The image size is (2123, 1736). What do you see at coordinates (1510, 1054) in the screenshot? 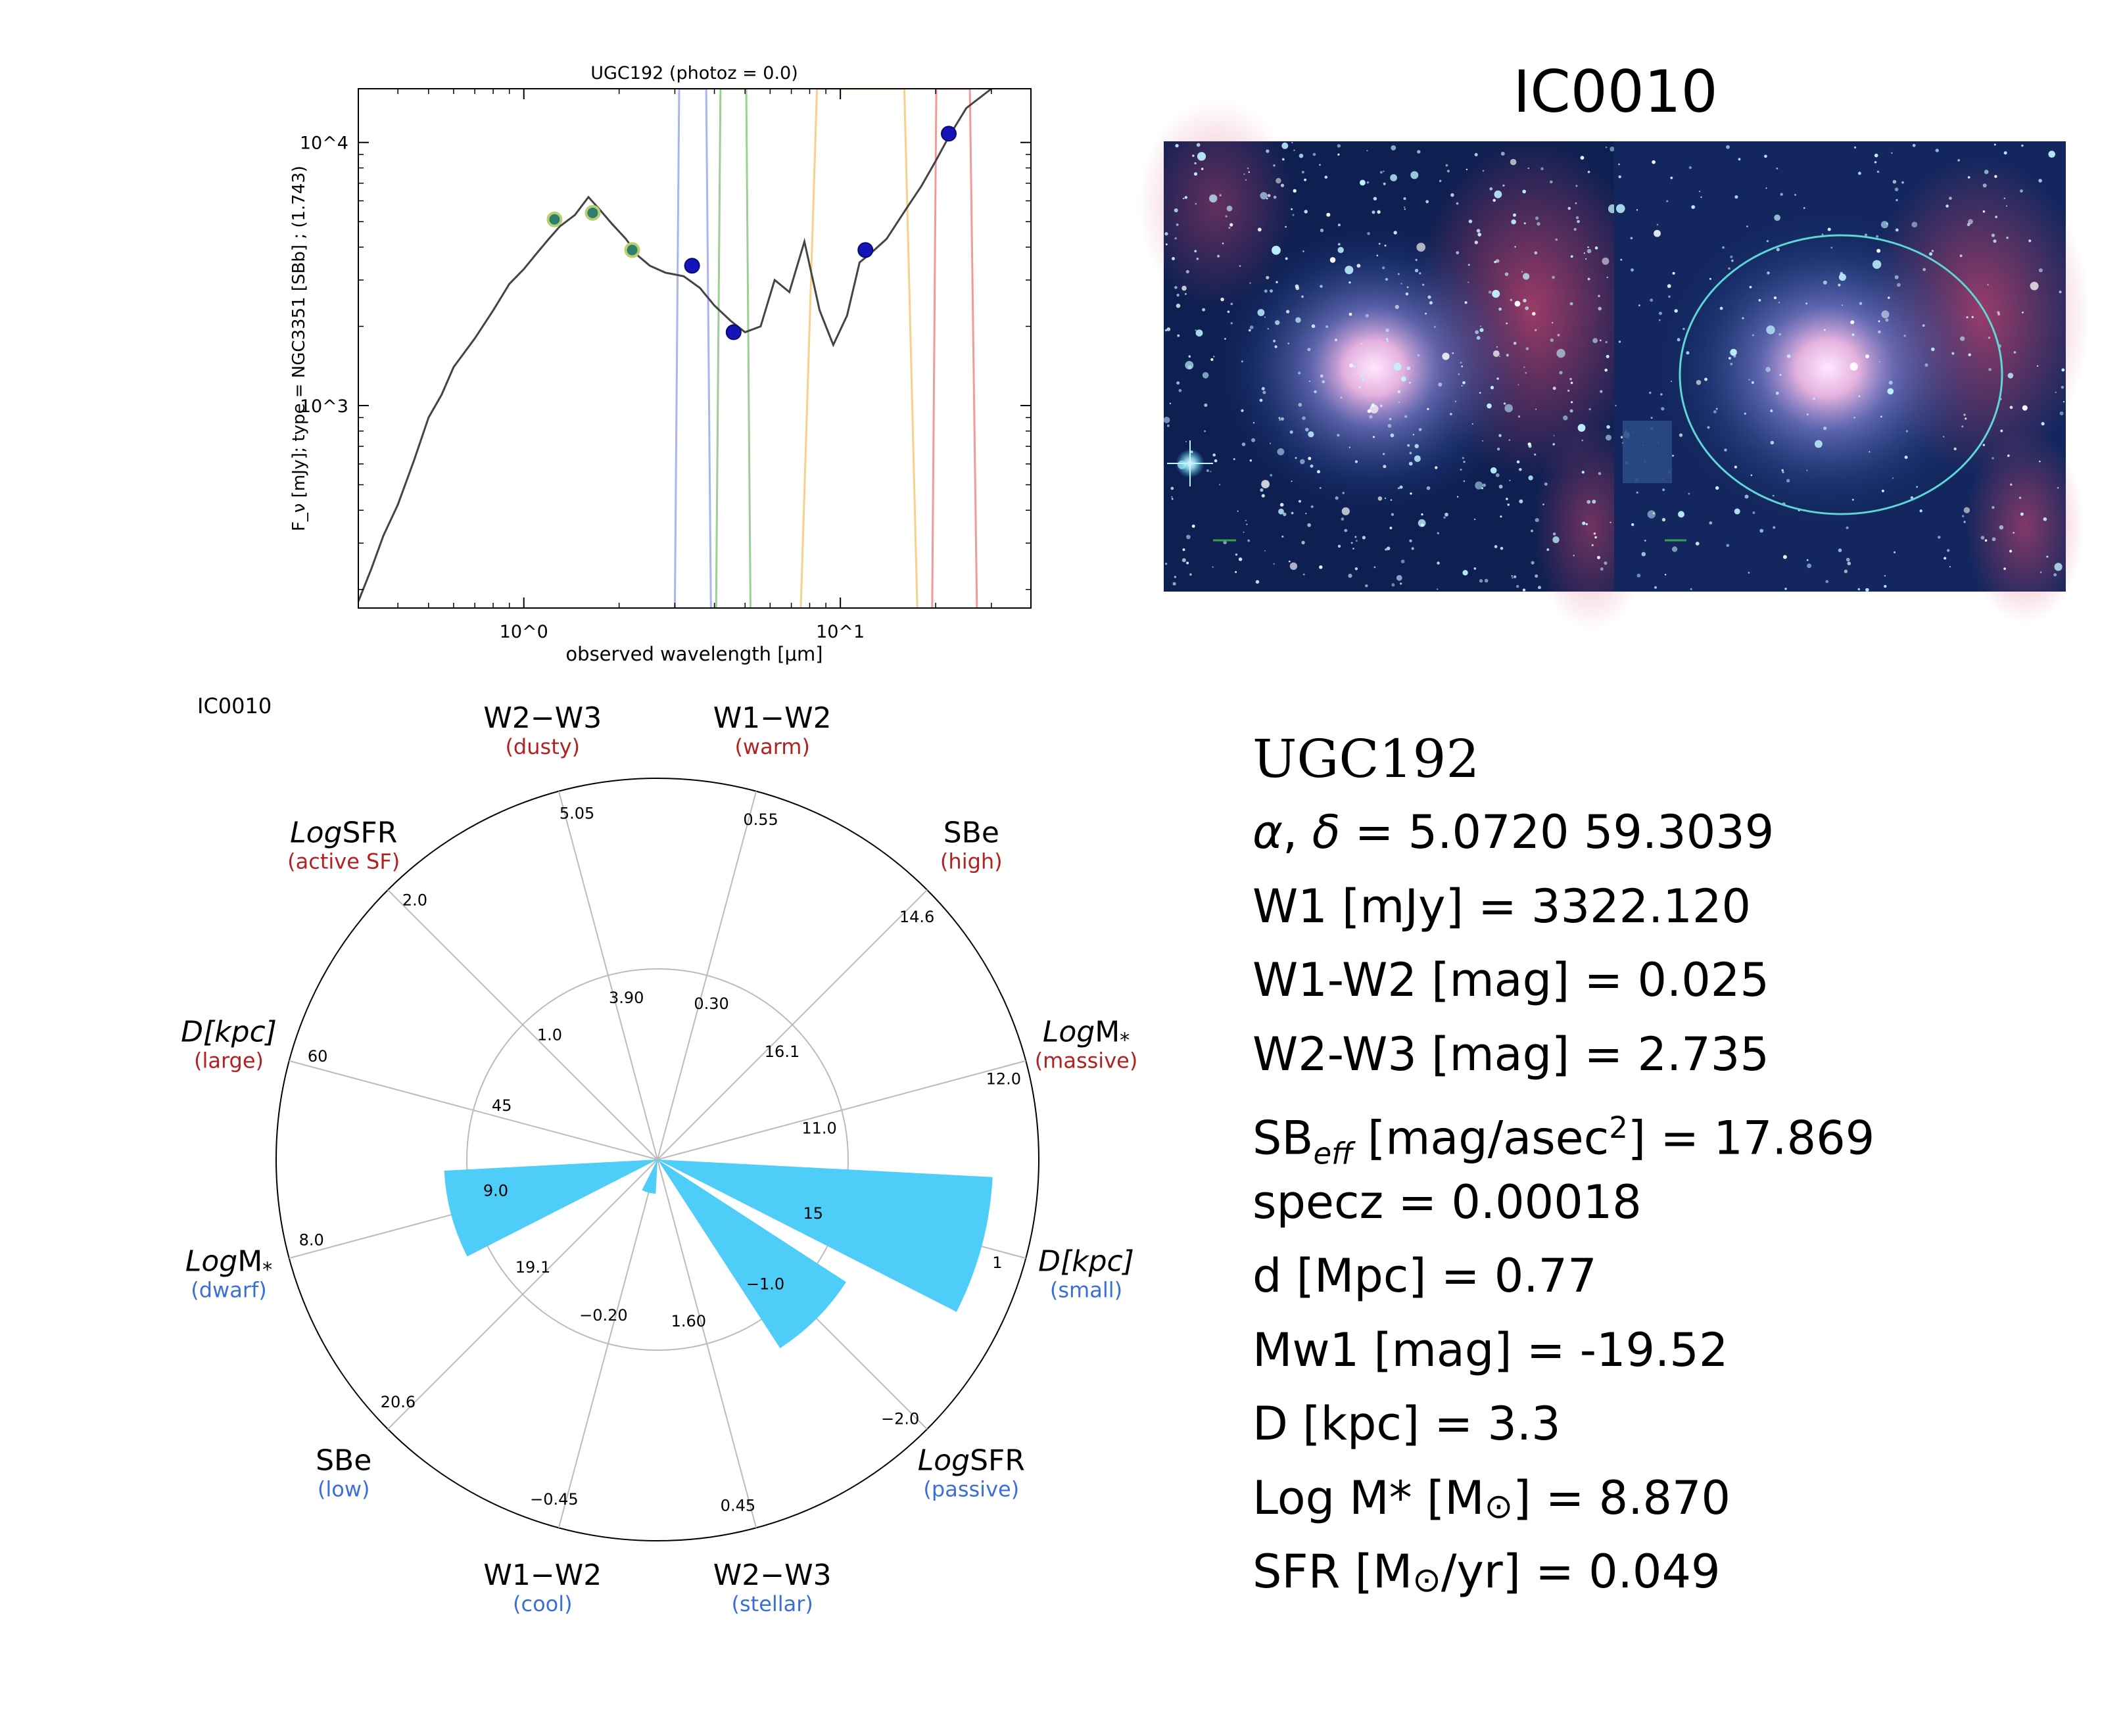
I see `w2w3-line: W2-W3 [mag] = 2.735` at bounding box center [1510, 1054].